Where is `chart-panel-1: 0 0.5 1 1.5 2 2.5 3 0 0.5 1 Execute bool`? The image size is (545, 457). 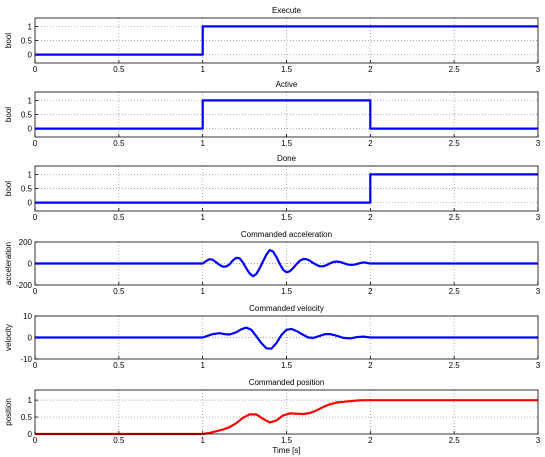
chart-panel-1: 0 0.5 1 1.5 2 2.5 3 0 0.5 1 Execute bool is located at coordinates (272, 40).